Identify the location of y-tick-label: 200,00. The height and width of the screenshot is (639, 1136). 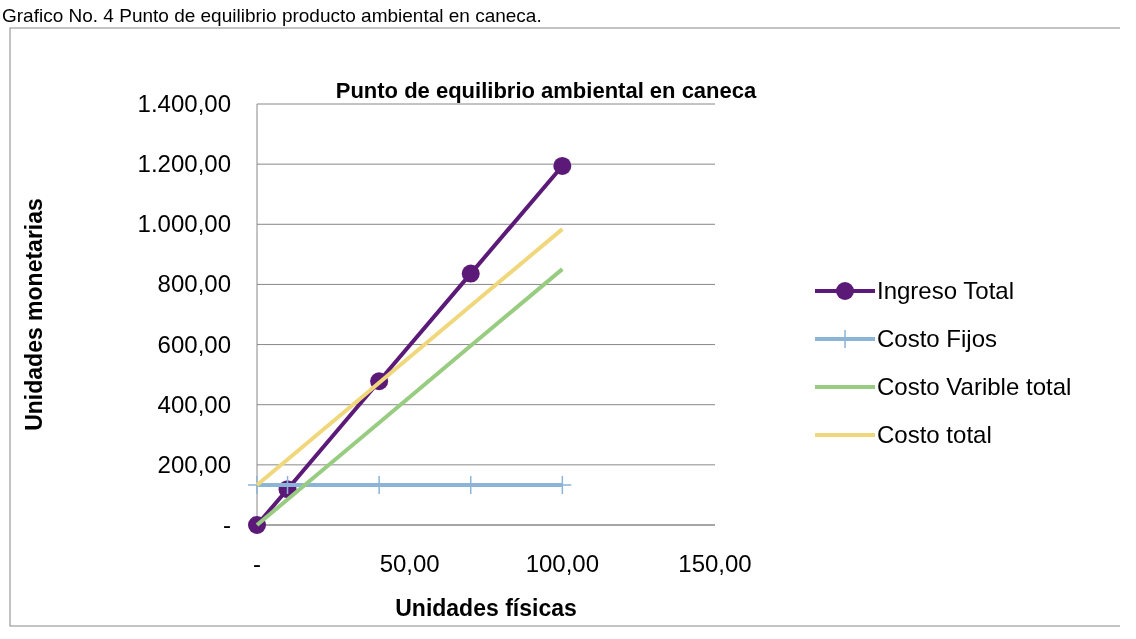
(194, 464).